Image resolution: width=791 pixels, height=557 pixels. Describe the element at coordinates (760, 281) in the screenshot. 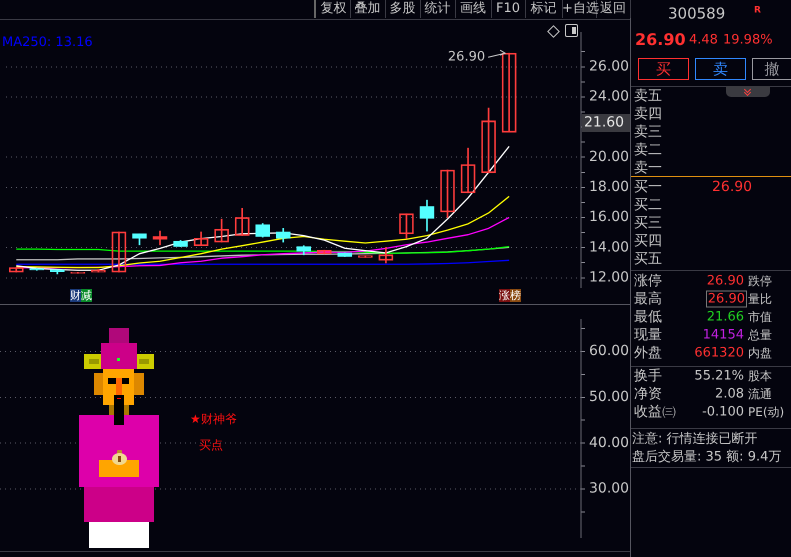

I see `text: 跌停` at that location.